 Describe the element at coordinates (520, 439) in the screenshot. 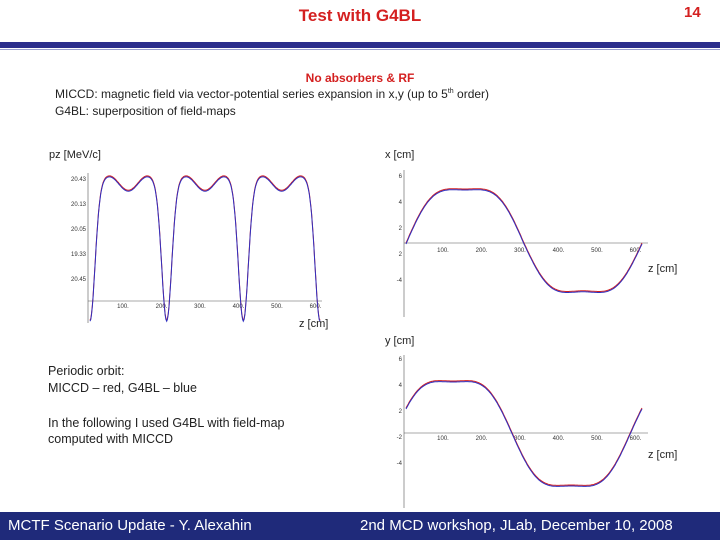

I see `y-x-tick: 300.` at that location.